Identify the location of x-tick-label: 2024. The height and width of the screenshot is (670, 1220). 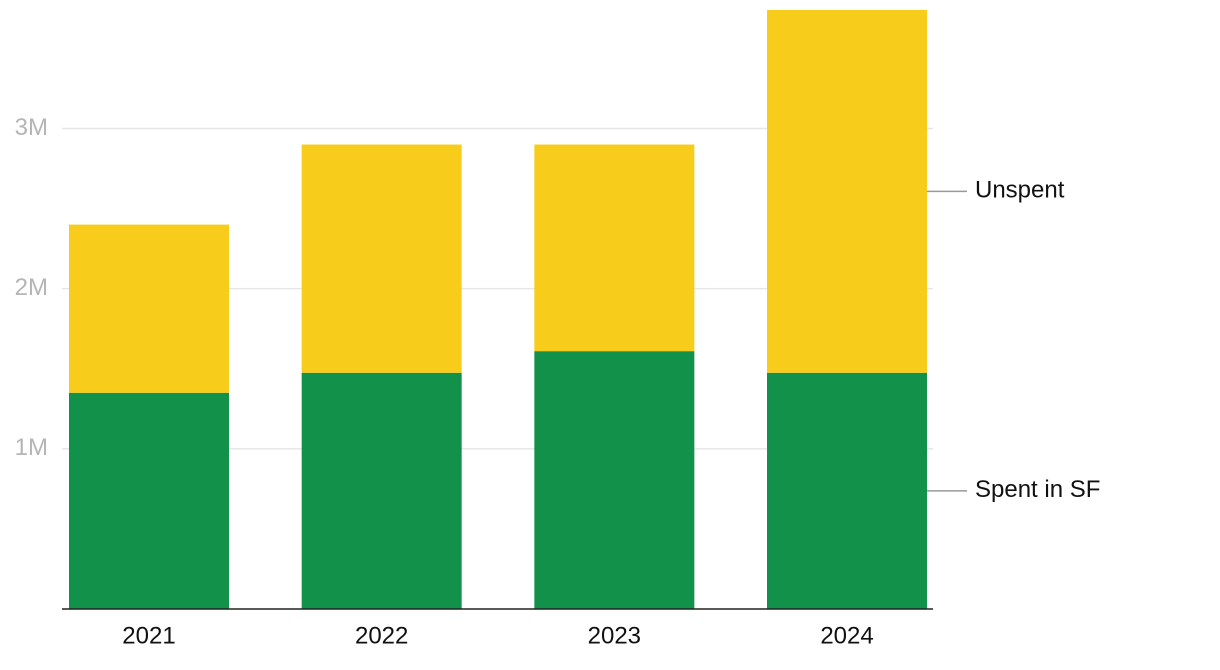
(846, 635).